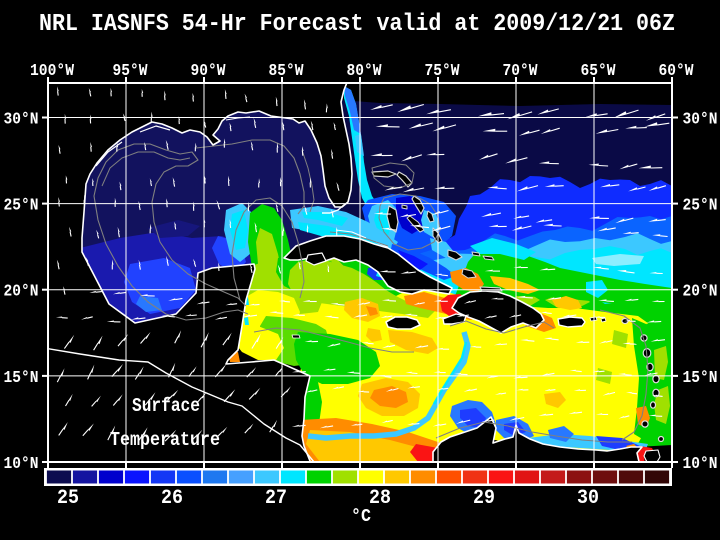 This screenshot has width=720, height=540. Describe the element at coordinates (380, 498) in the screenshot. I see `svg-text: 28` at that location.